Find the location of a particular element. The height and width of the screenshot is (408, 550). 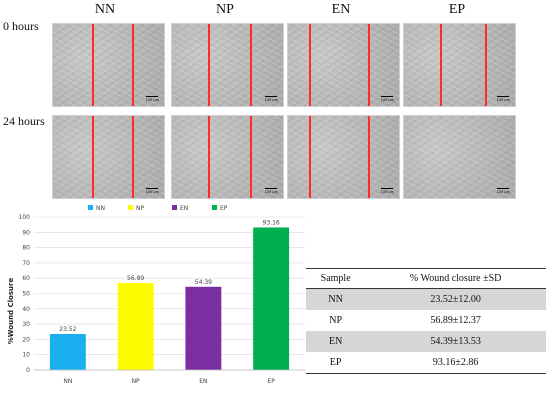

legend-label: NP is located at coordinates (140, 208).